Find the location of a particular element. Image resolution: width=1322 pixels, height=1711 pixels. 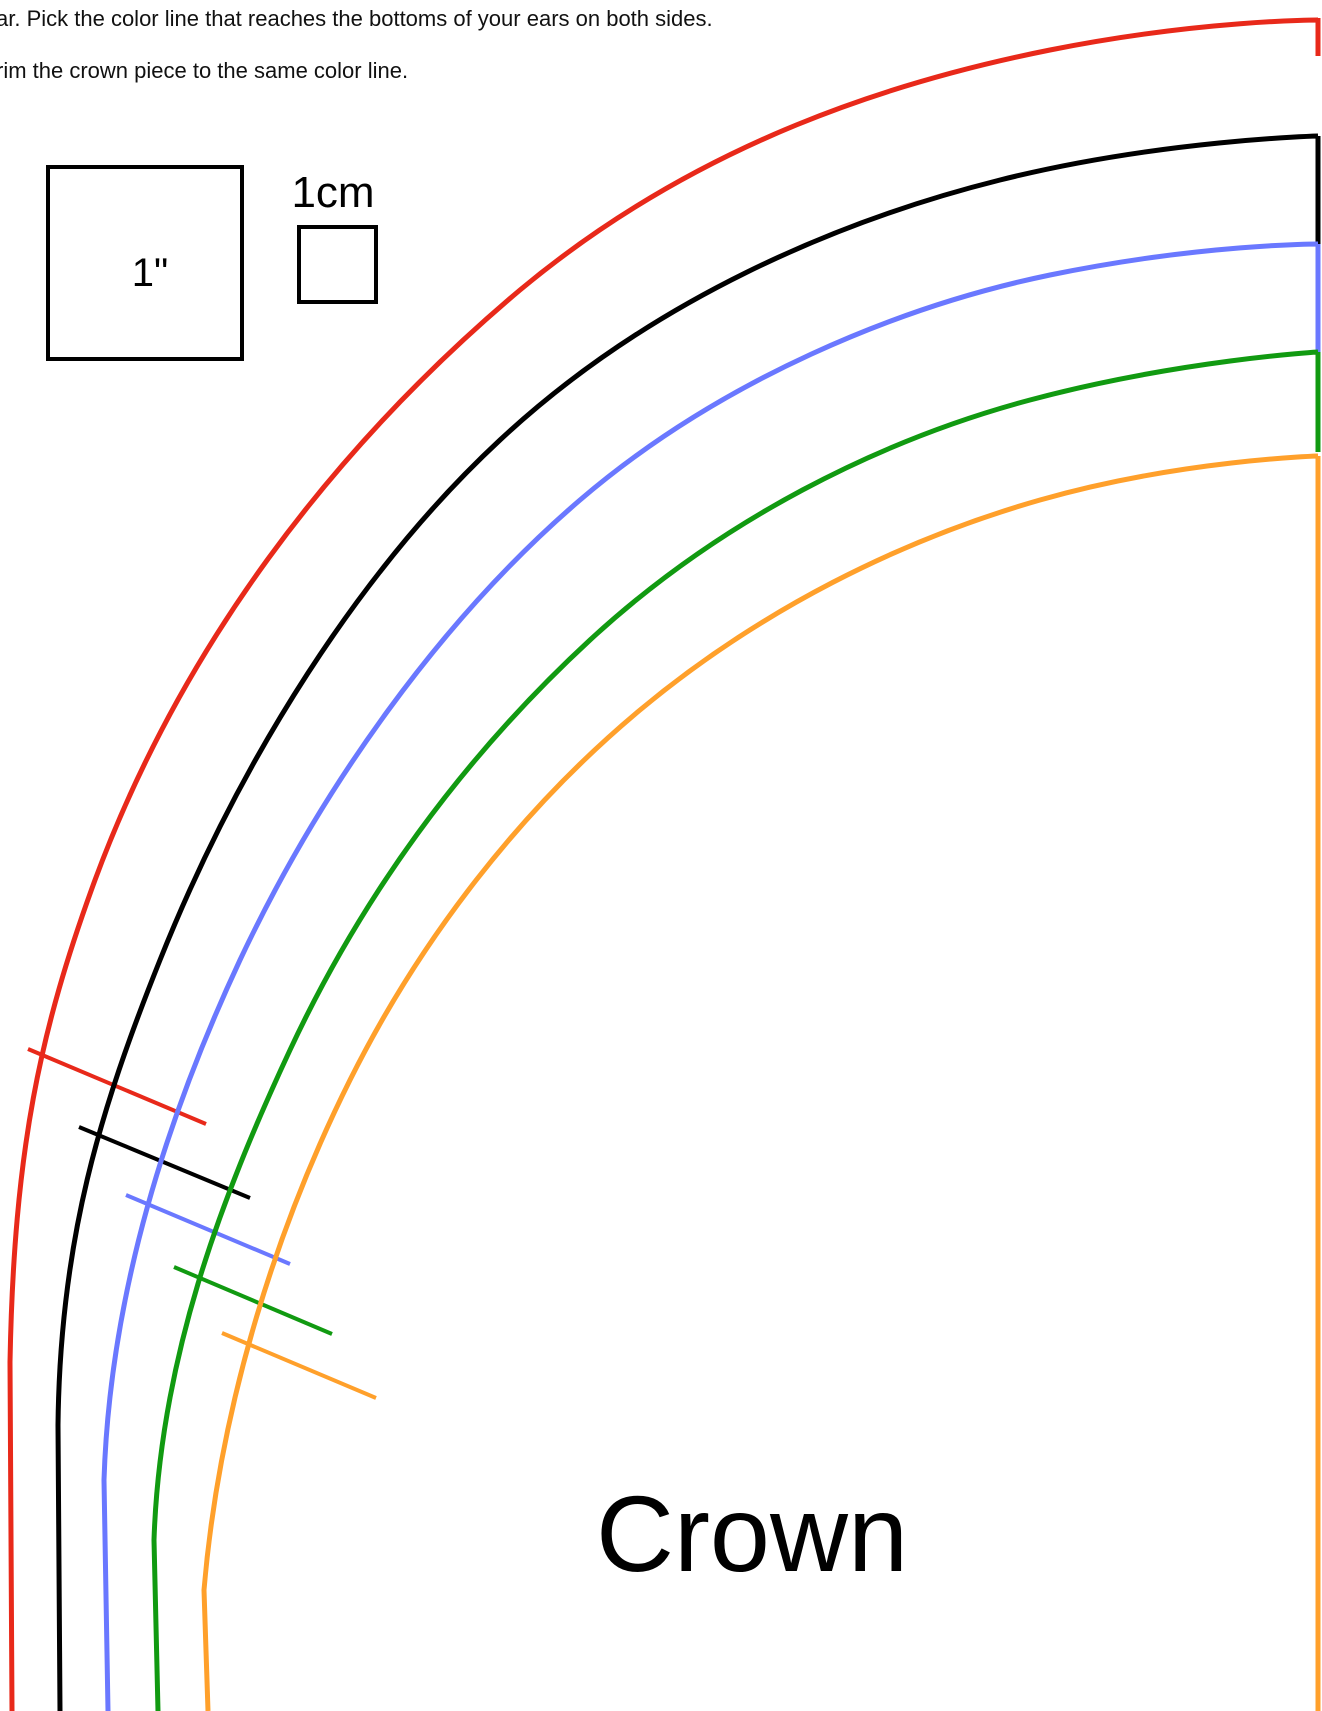

cm-scale-label: 1cm is located at coordinates (332, 192).